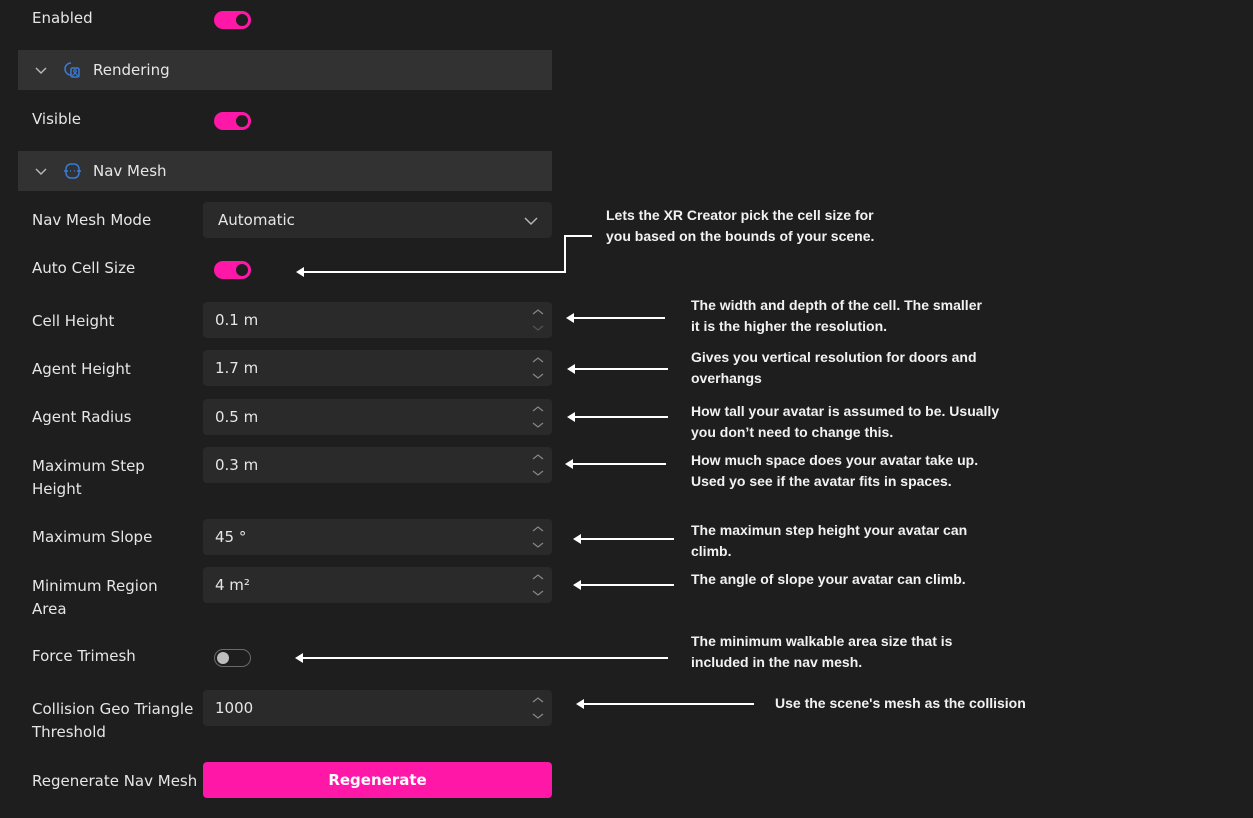  Describe the element at coordinates (84, 268) in the screenshot. I see `auto-cell-size-label: Auto Cell Size` at that location.